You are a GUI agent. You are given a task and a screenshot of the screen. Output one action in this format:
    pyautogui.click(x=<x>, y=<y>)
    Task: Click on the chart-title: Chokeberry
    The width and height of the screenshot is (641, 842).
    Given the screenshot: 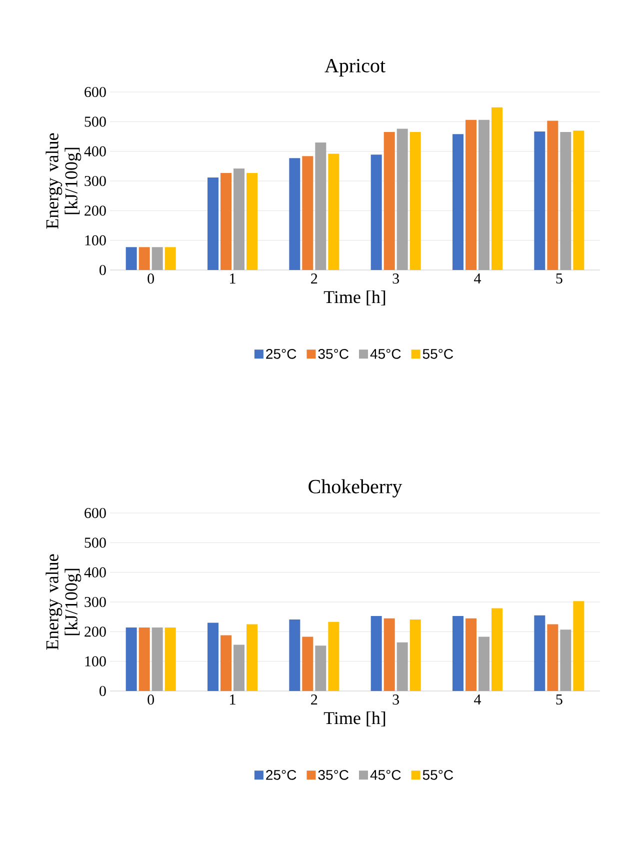 What is the action you would take?
    pyautogui.click(x=355, y=488)
    